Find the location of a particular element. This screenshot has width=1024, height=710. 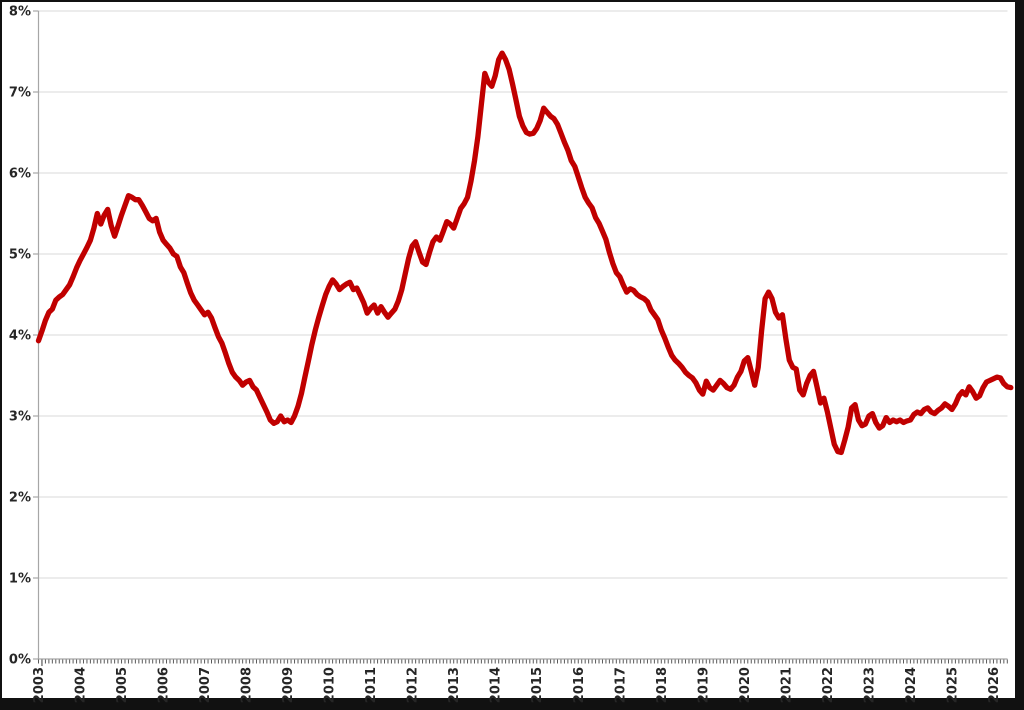

y-axis-label: 1% is located at coordinates (20, 579).